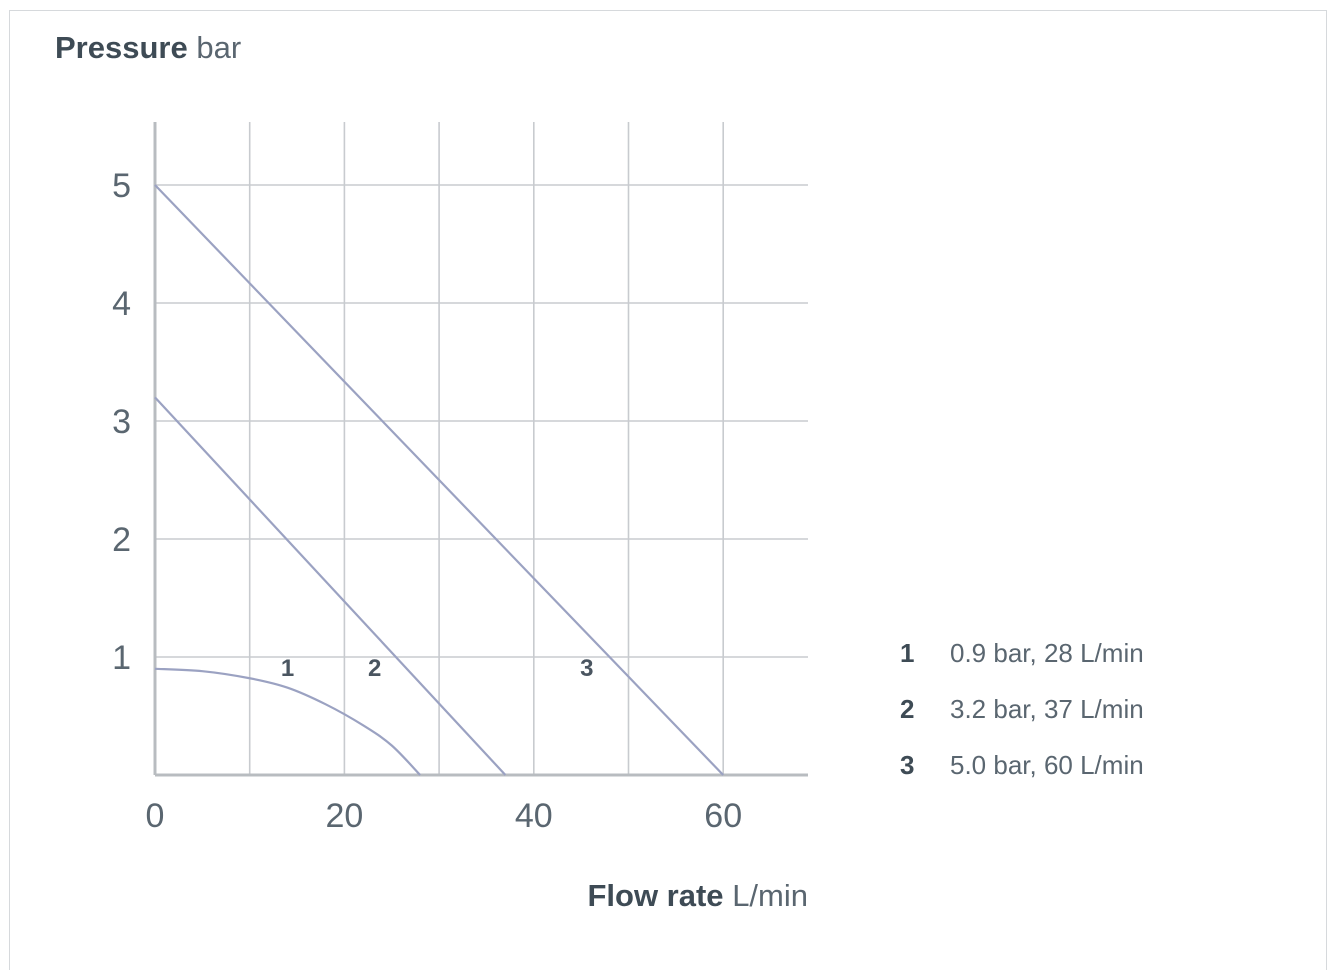  Describe the element at coordinates (374, 668) in the screenshot. I see `series-label-2: 2` at that location.